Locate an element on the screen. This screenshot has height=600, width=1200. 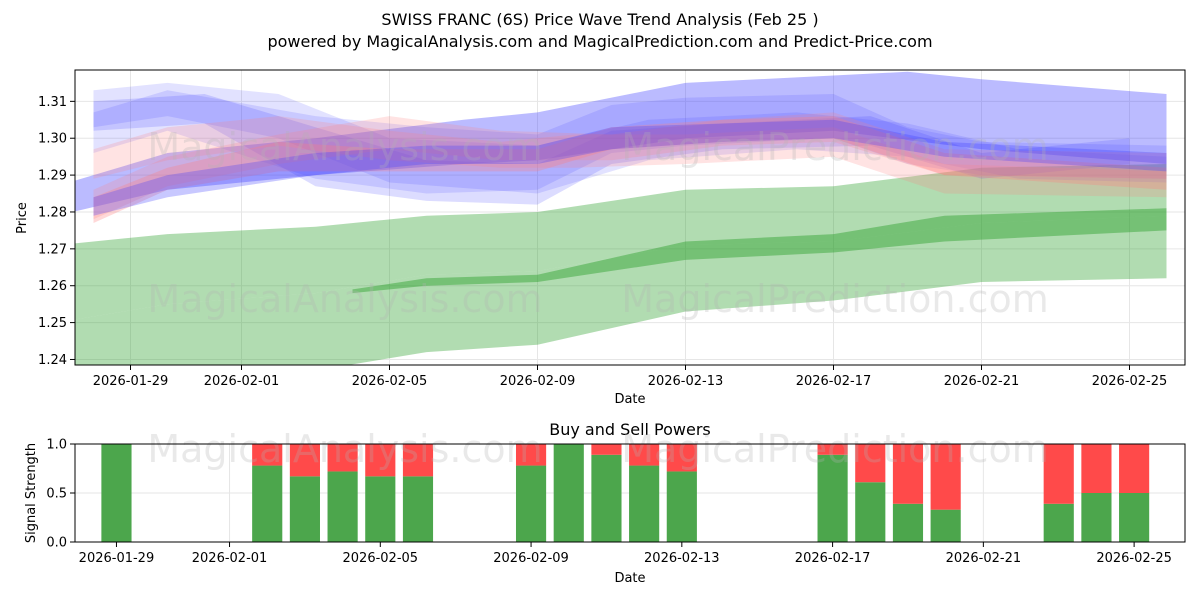
price-x-tick-label-0: 2026-01-29 is located at coordinates (131, 381).